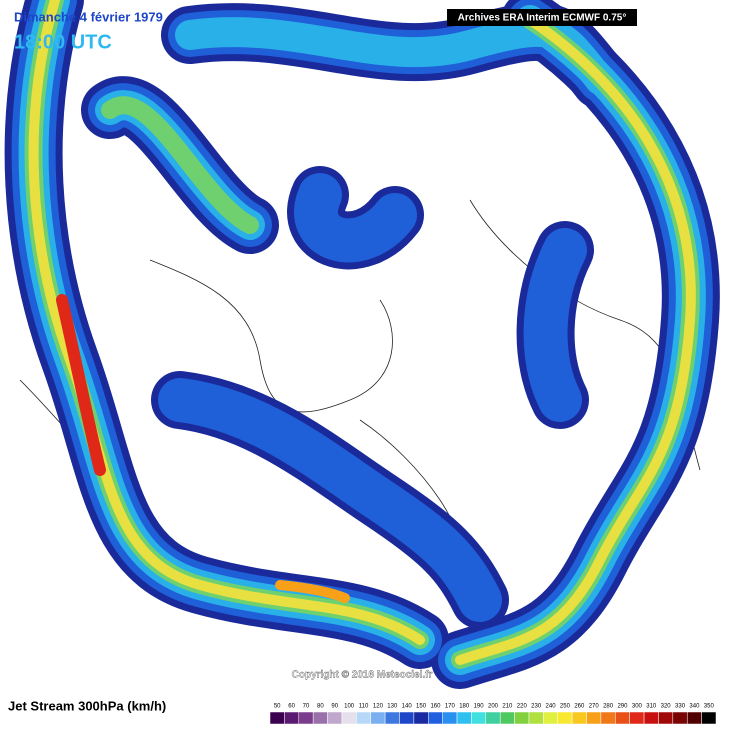  I want to click on scale-label: 150, so click(421, 707).